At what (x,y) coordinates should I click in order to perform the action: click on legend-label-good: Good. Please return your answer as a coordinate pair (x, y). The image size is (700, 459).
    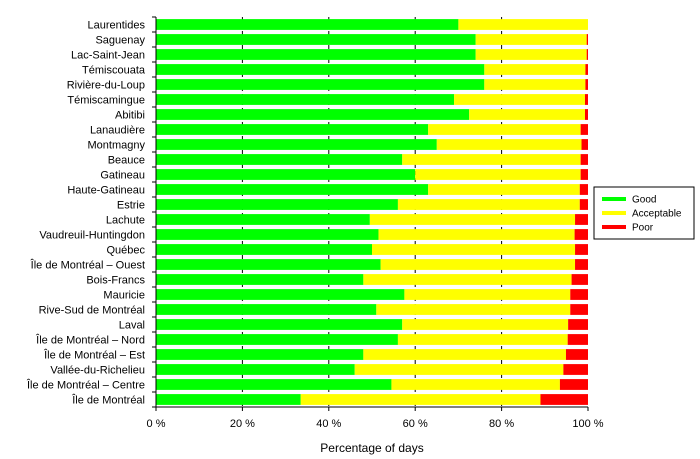
    Looking at the image, I should click on (644, 200).